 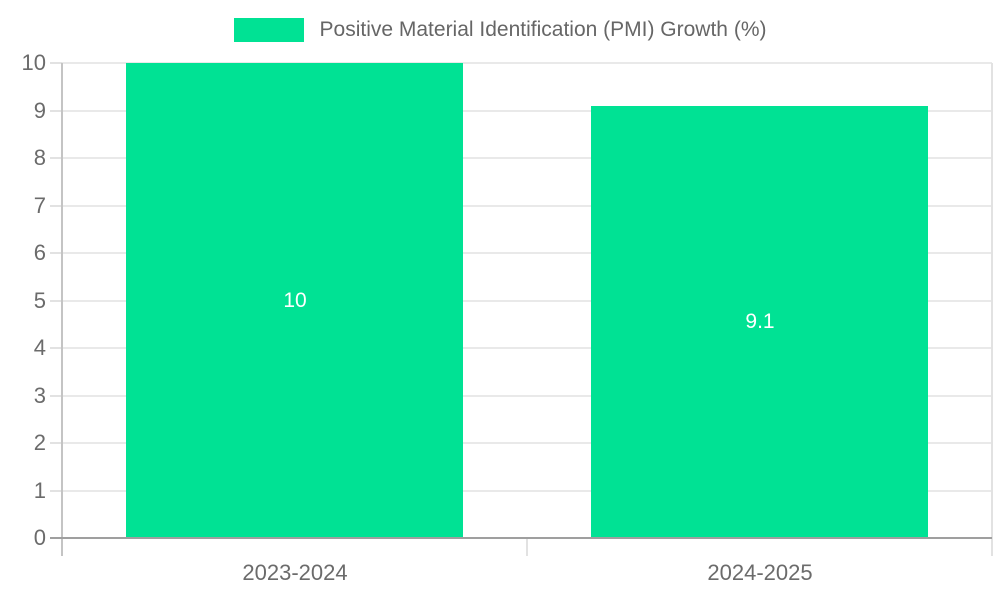 I want to click on y-axis-tick-label: 6, so click(x=39, y=252).